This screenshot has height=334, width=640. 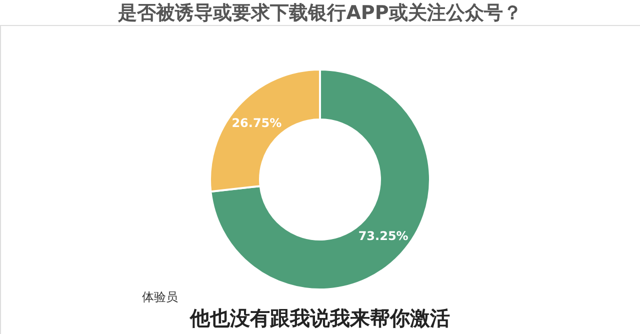 What do you see at coordinates (319, 13) in the screenshot?
I see `chart-title: 是否被诱导或要求下载银行APP或关注公众号？` at bounding box center [319, 13].